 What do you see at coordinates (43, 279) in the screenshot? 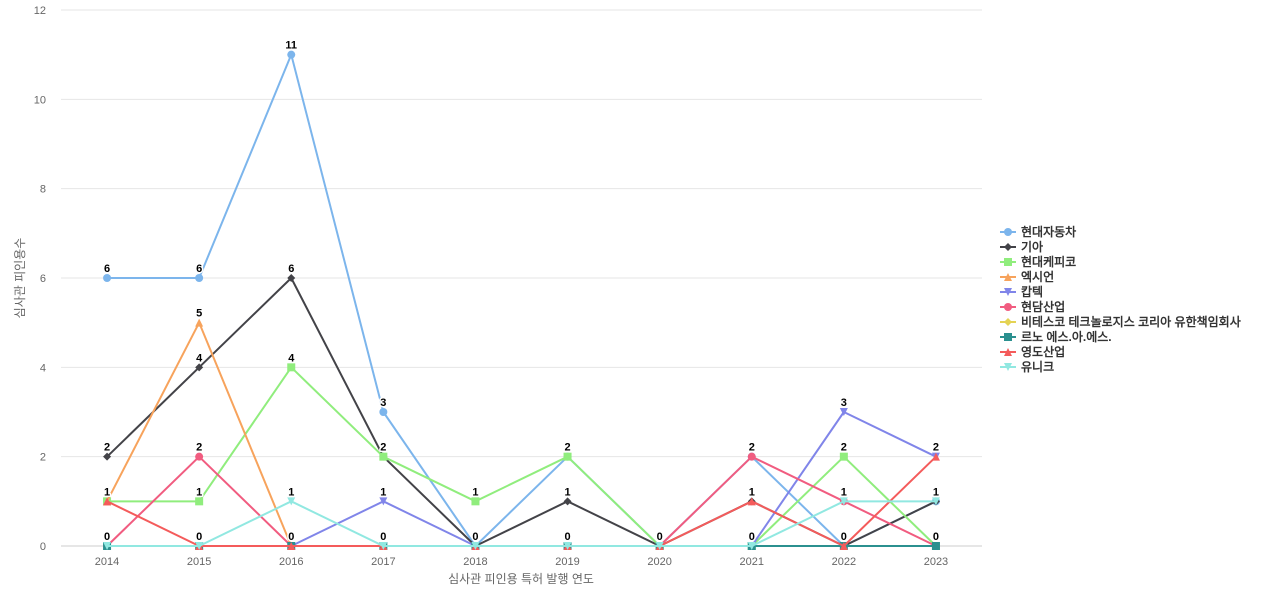
I see `y-tick-label: 6` at bounding box center [43, 279].